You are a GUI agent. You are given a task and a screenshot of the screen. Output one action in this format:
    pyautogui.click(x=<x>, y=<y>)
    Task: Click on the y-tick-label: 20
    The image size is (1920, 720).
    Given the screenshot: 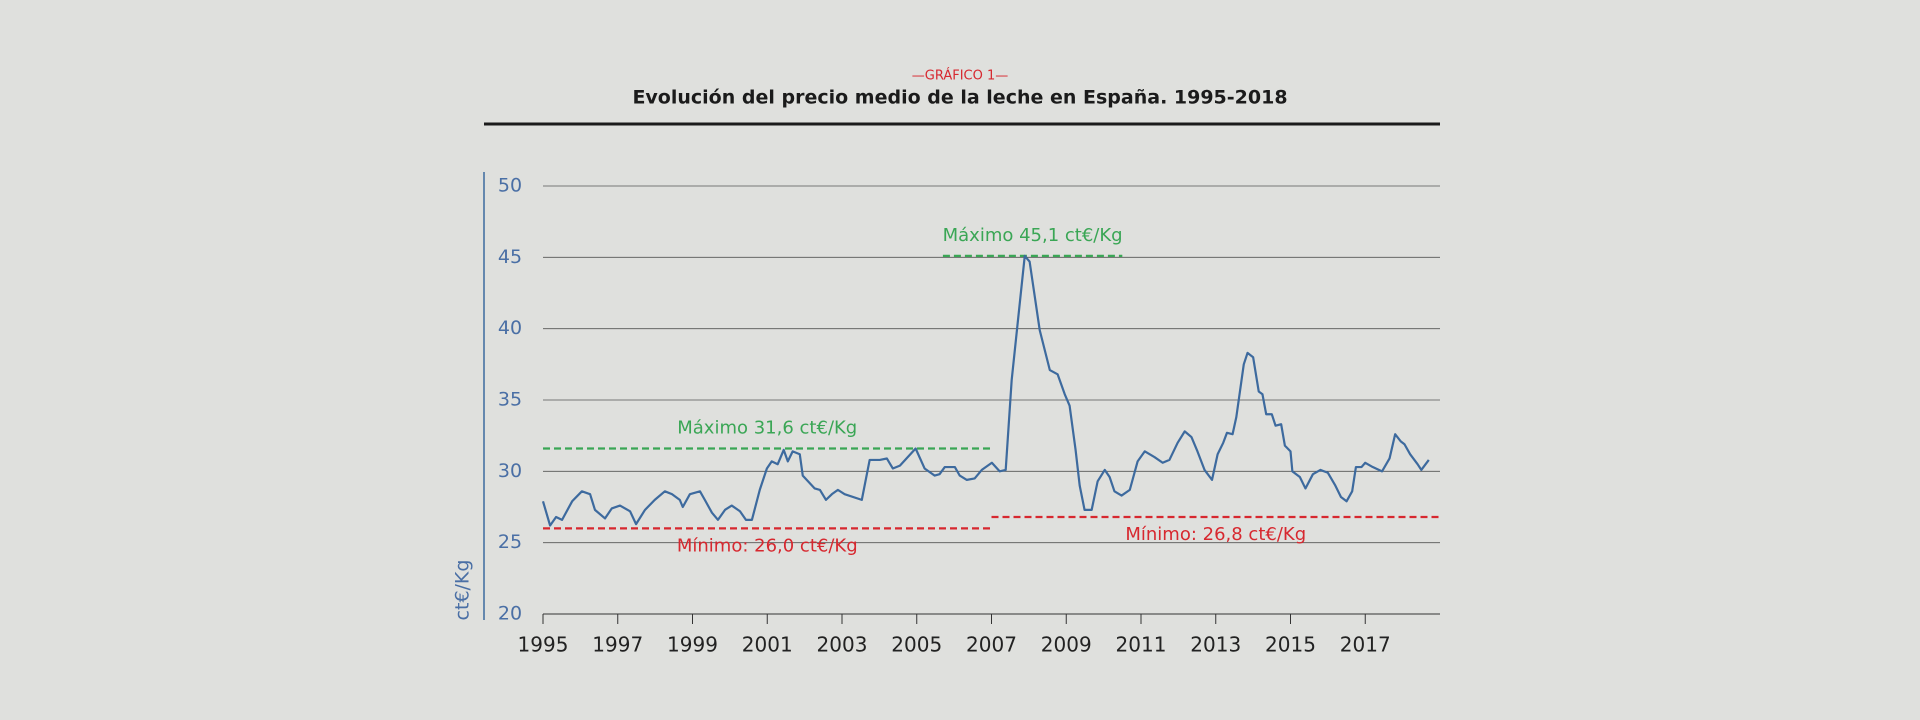 What is the action you would take?
    pyautogui.click(x=510, y=614)
    